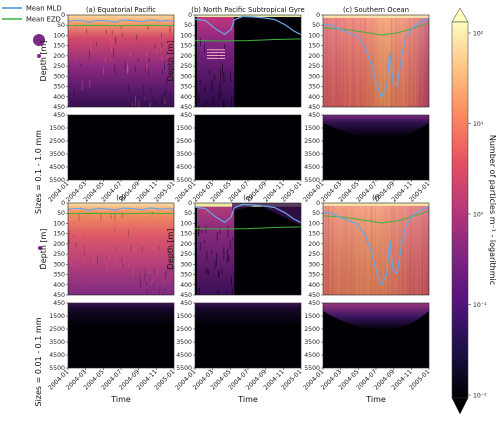 The height and width of the screenshot is (426, 500). I want to click on panel-a-upper-frame, so click(121, 61).